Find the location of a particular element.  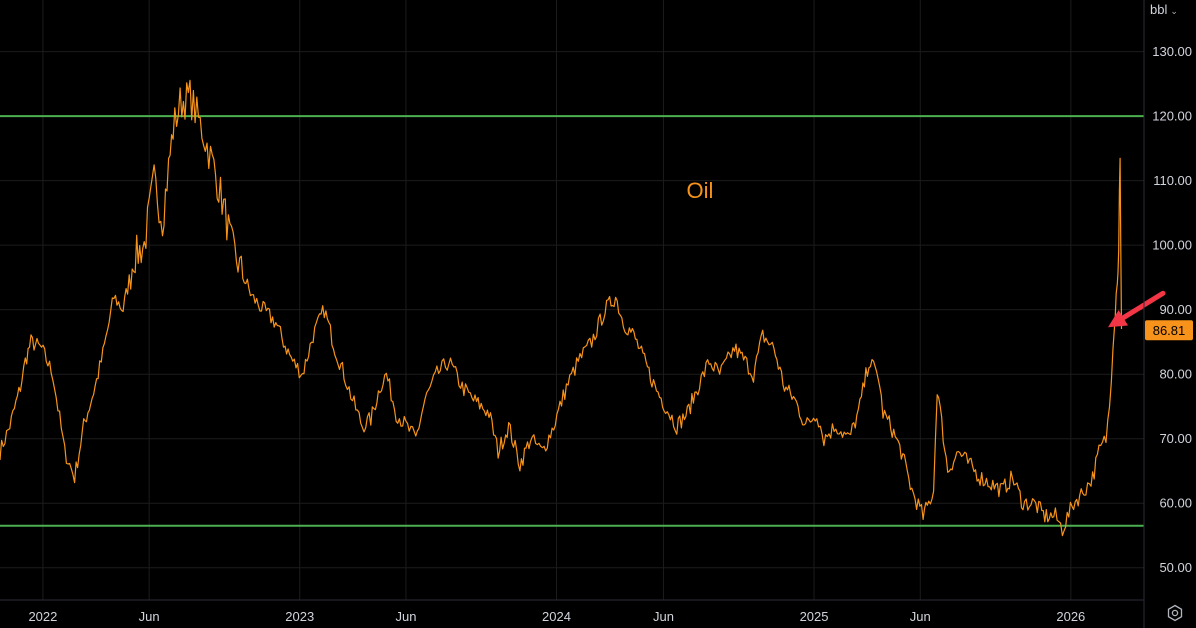

chart-title: Oil is located at coordinates (700, 190).